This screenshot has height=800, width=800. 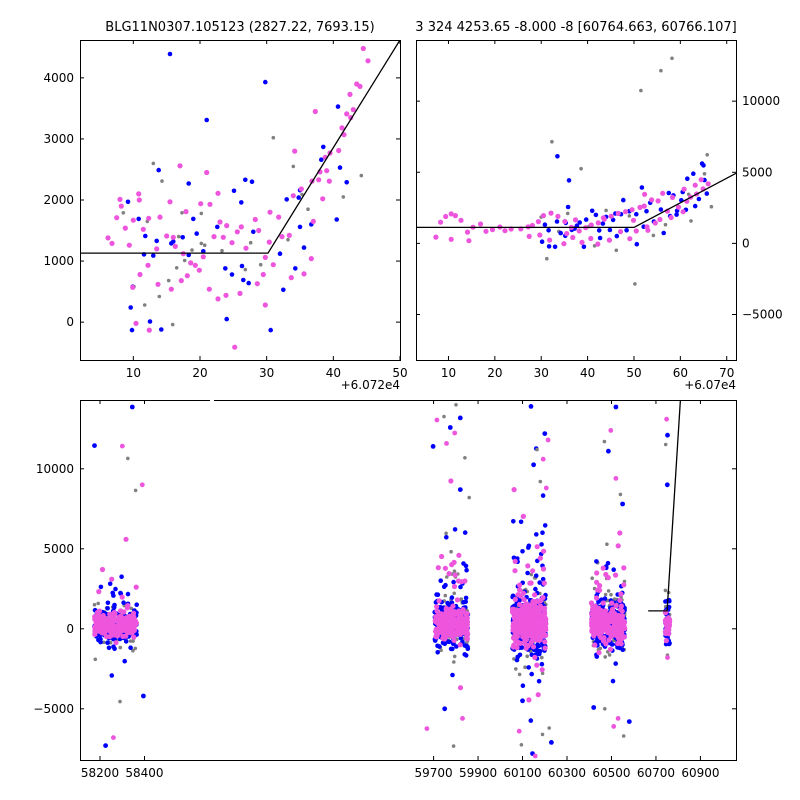 What do you see at coordinates (656, 773) in the screenshot?
I see `x-tick-label: 60700` at bounding box center [656, 773].